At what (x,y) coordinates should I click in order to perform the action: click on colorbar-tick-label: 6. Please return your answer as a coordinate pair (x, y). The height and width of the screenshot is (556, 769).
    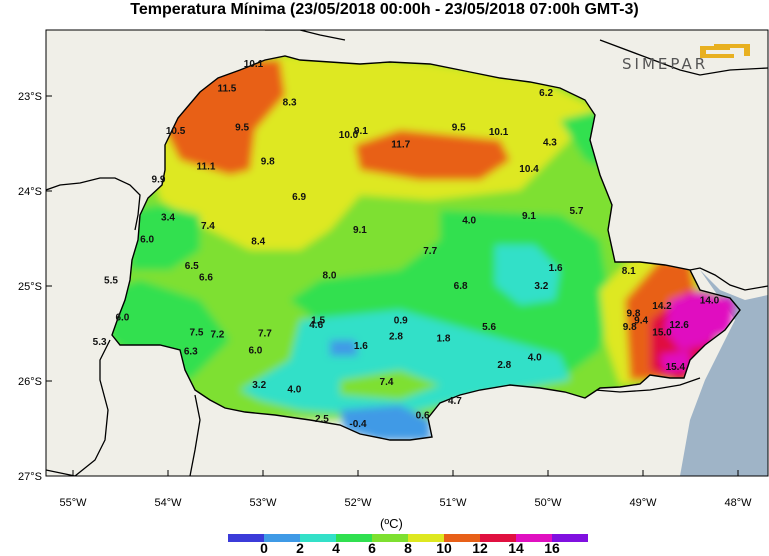
    Looking at the image, I should click on (372, 548).